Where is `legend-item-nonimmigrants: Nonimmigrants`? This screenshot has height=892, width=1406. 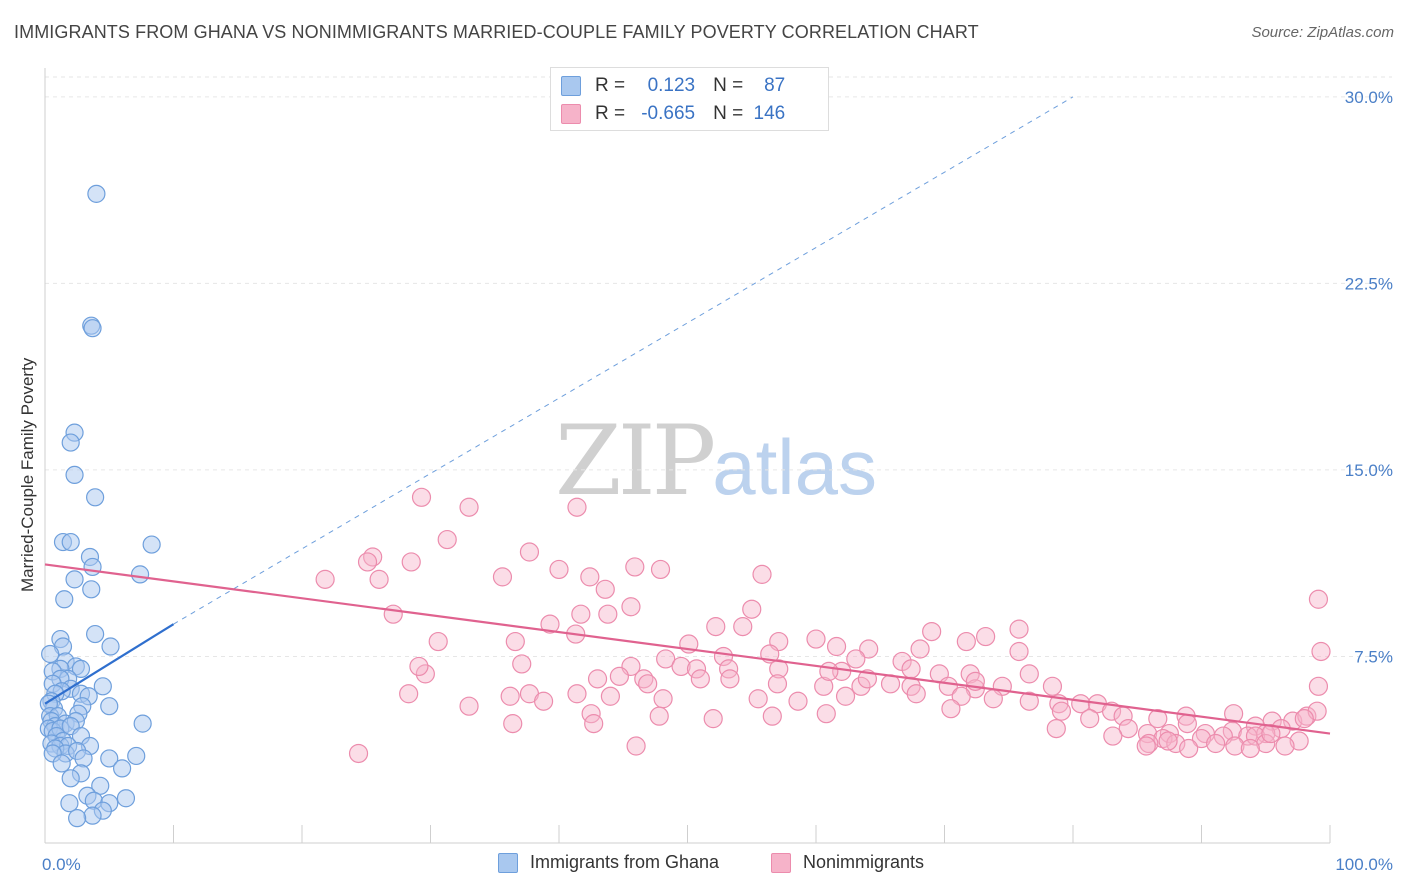 legend-item-nonimmigrants: Nonimmigrants is located at coordinates (847, 862).